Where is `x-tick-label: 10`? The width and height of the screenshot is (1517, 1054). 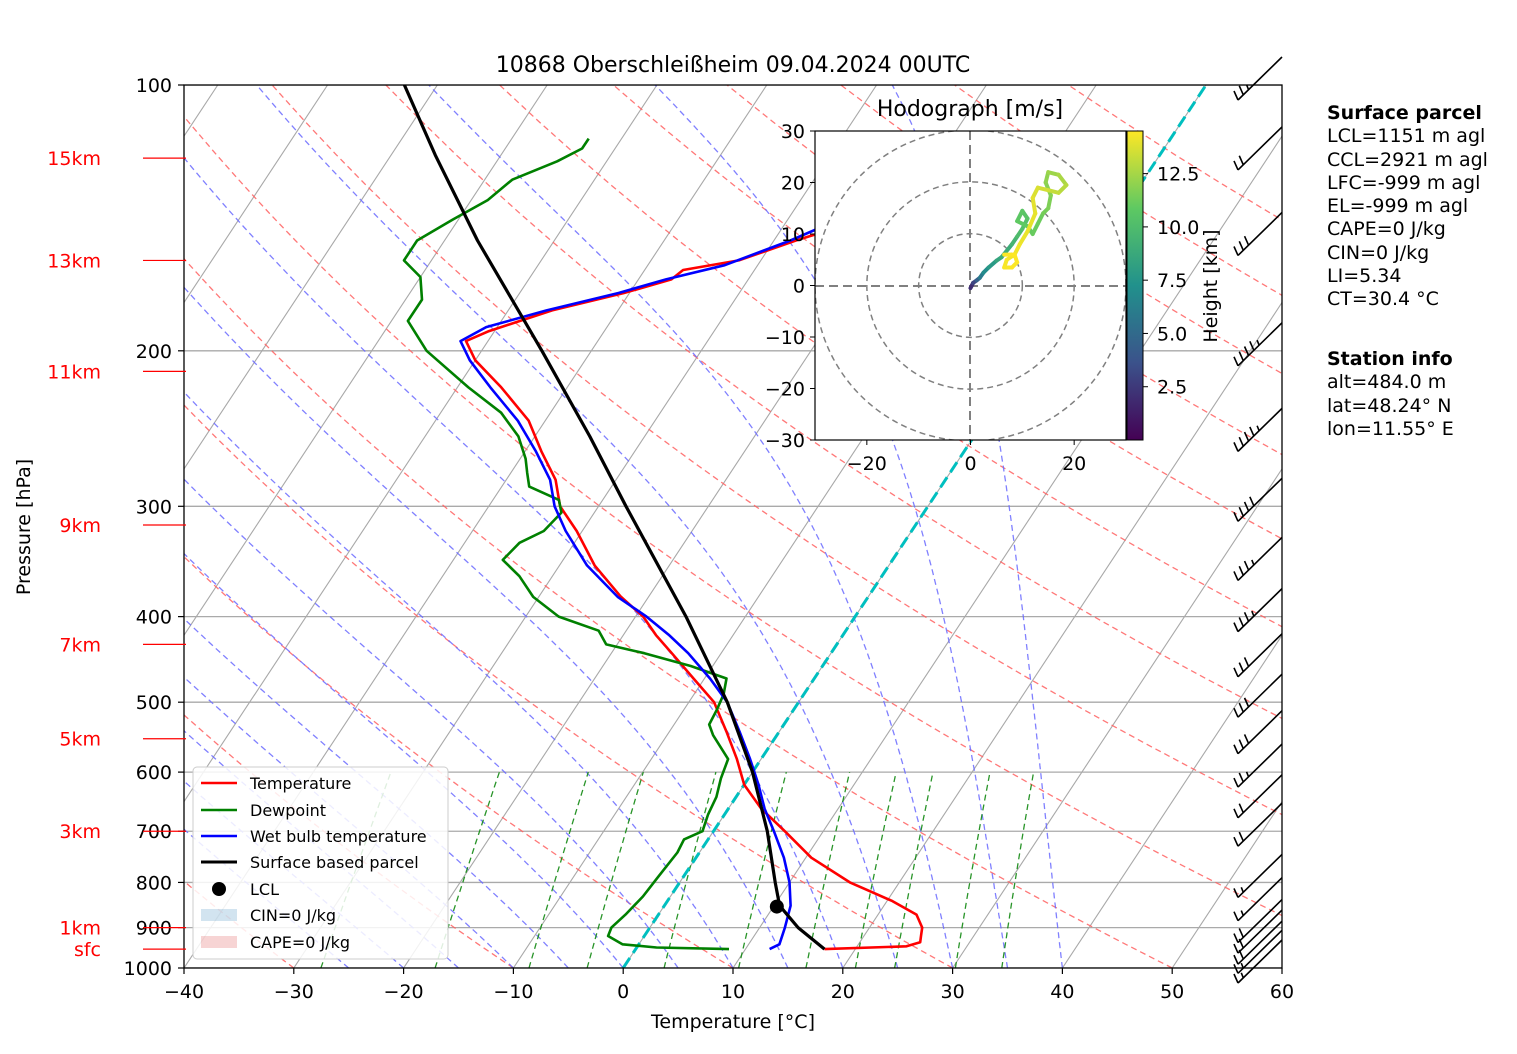
x-tick-label: 10 is located at coordinates (733, 992).